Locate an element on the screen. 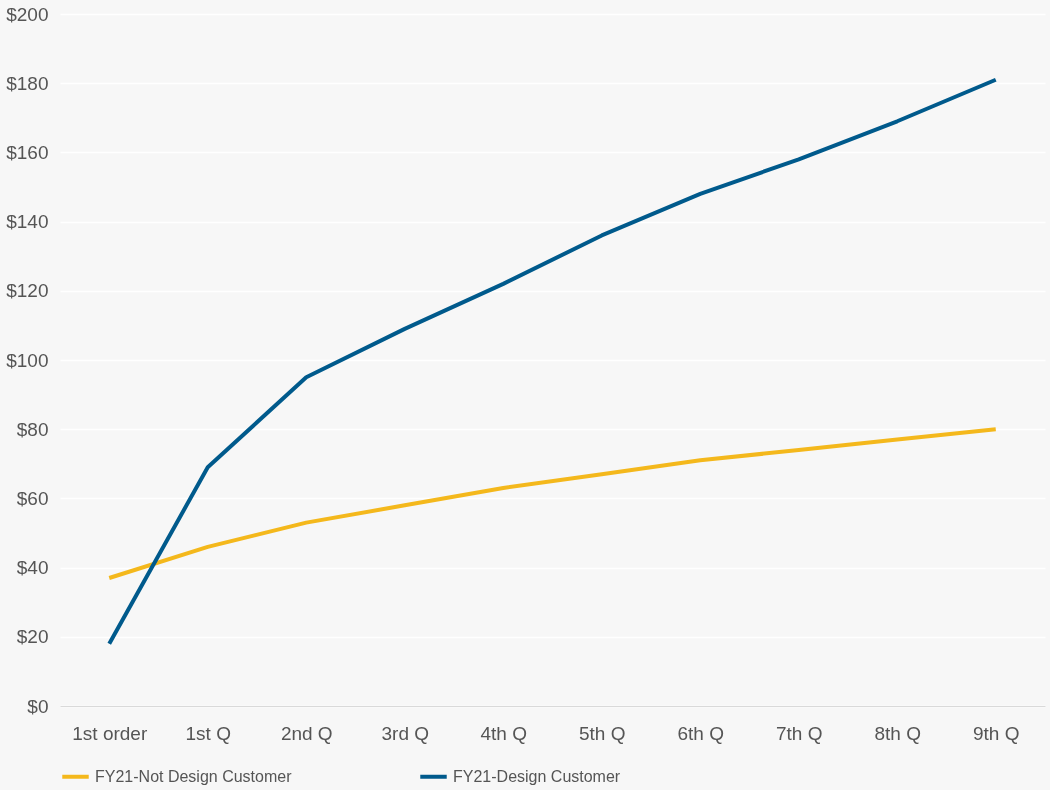  x-tick-label: 8th Q is located at coordinates (897, 733).